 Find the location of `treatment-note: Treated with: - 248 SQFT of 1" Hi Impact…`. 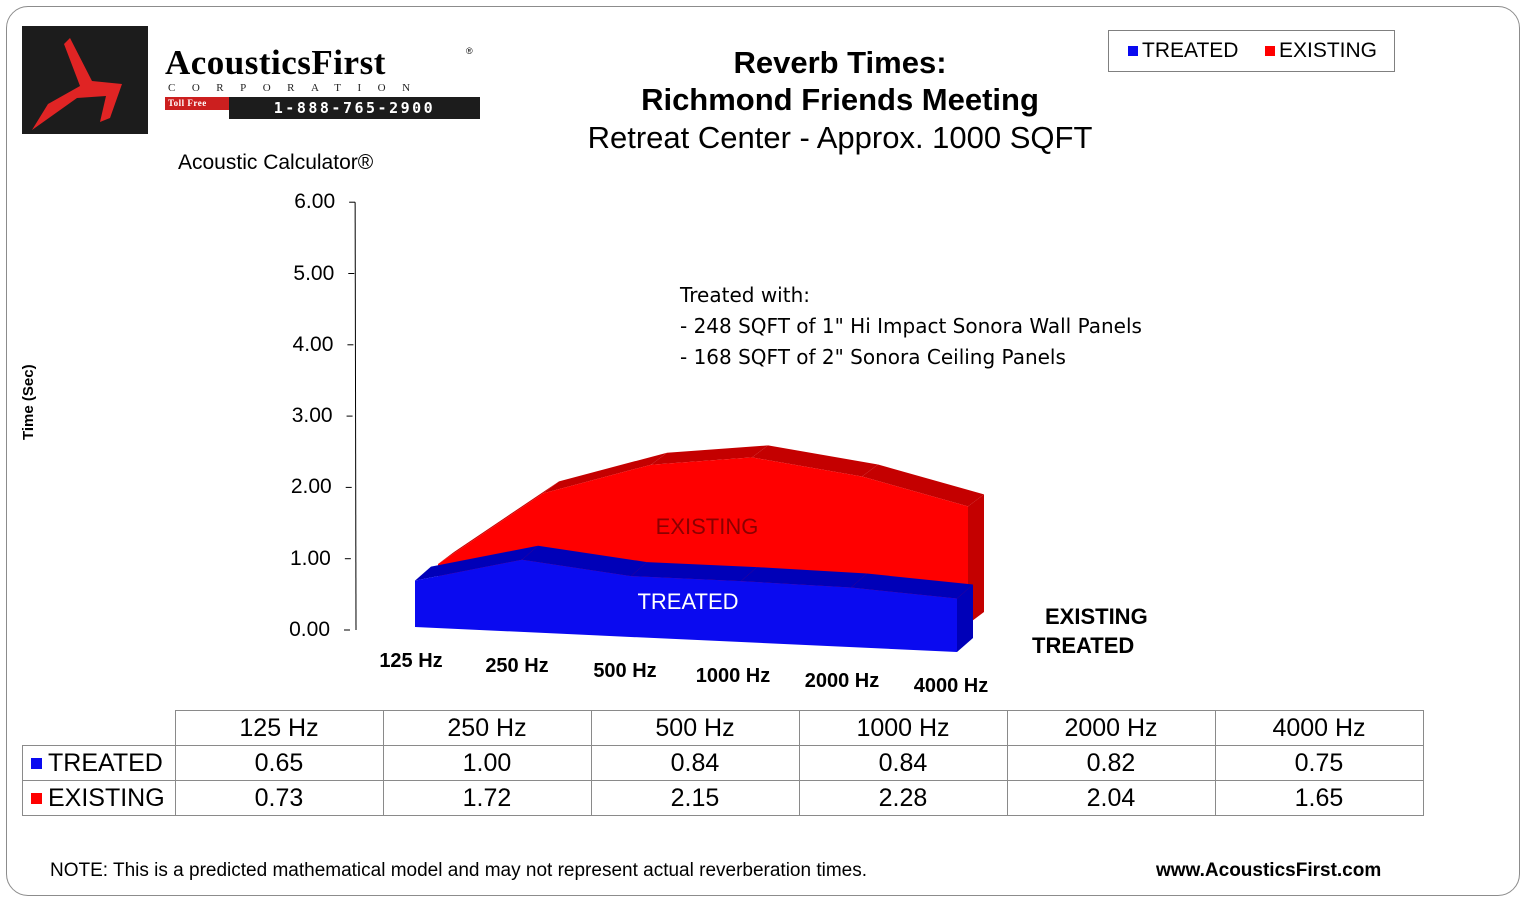

treatment-note: Treated with: - 248 SQFT of 1" Hi Impact… is located at coordinates (911, 326).